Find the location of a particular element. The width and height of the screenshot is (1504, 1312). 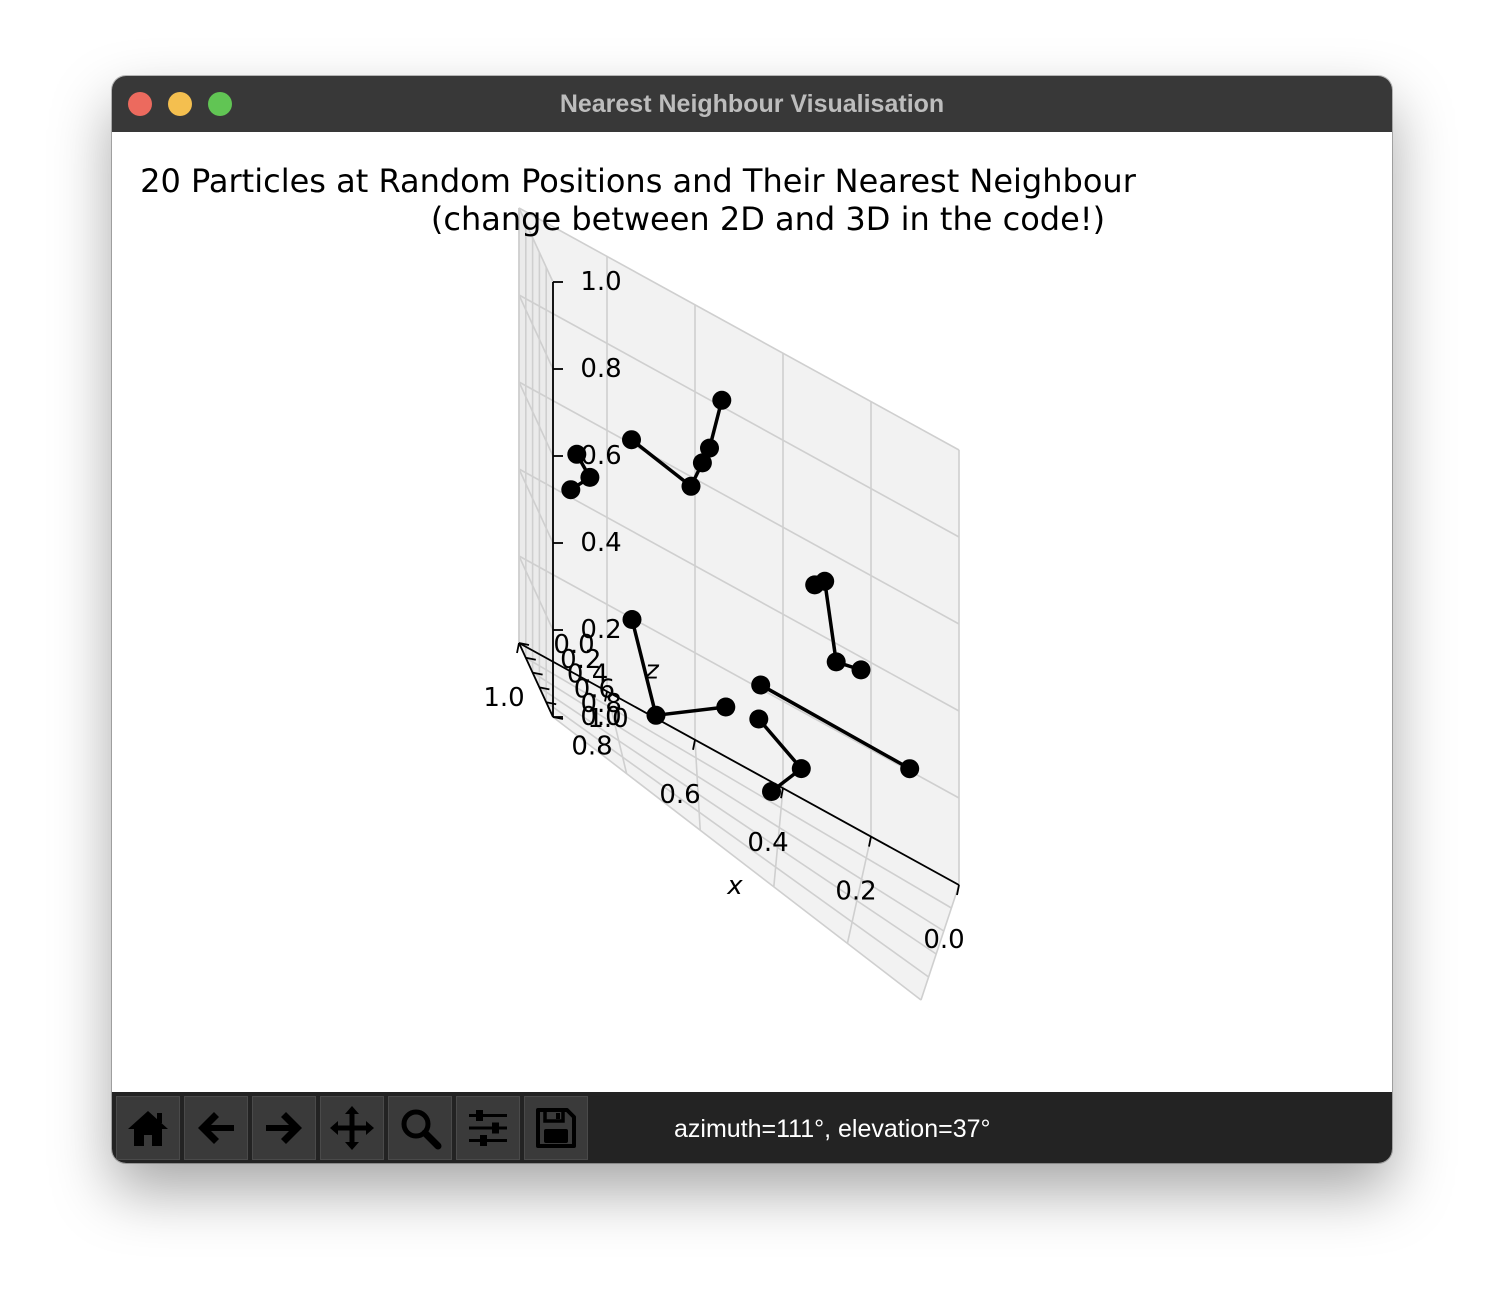

zoom-window-button is located at coordinates (220, 104).